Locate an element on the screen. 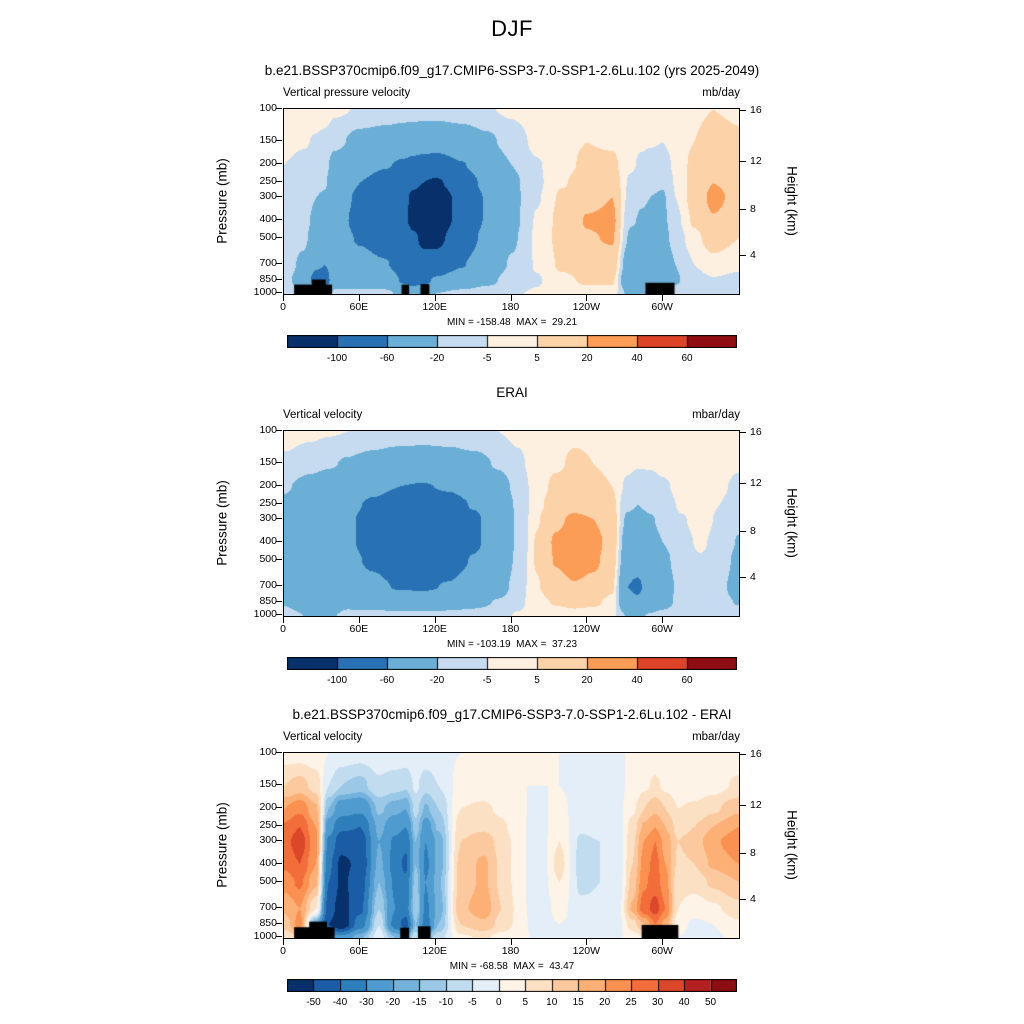 Image resolution: width=1024 pixels, height=1024 pixels. variable-label: Vertical pressure velocity is located at coordinates (347, 93).